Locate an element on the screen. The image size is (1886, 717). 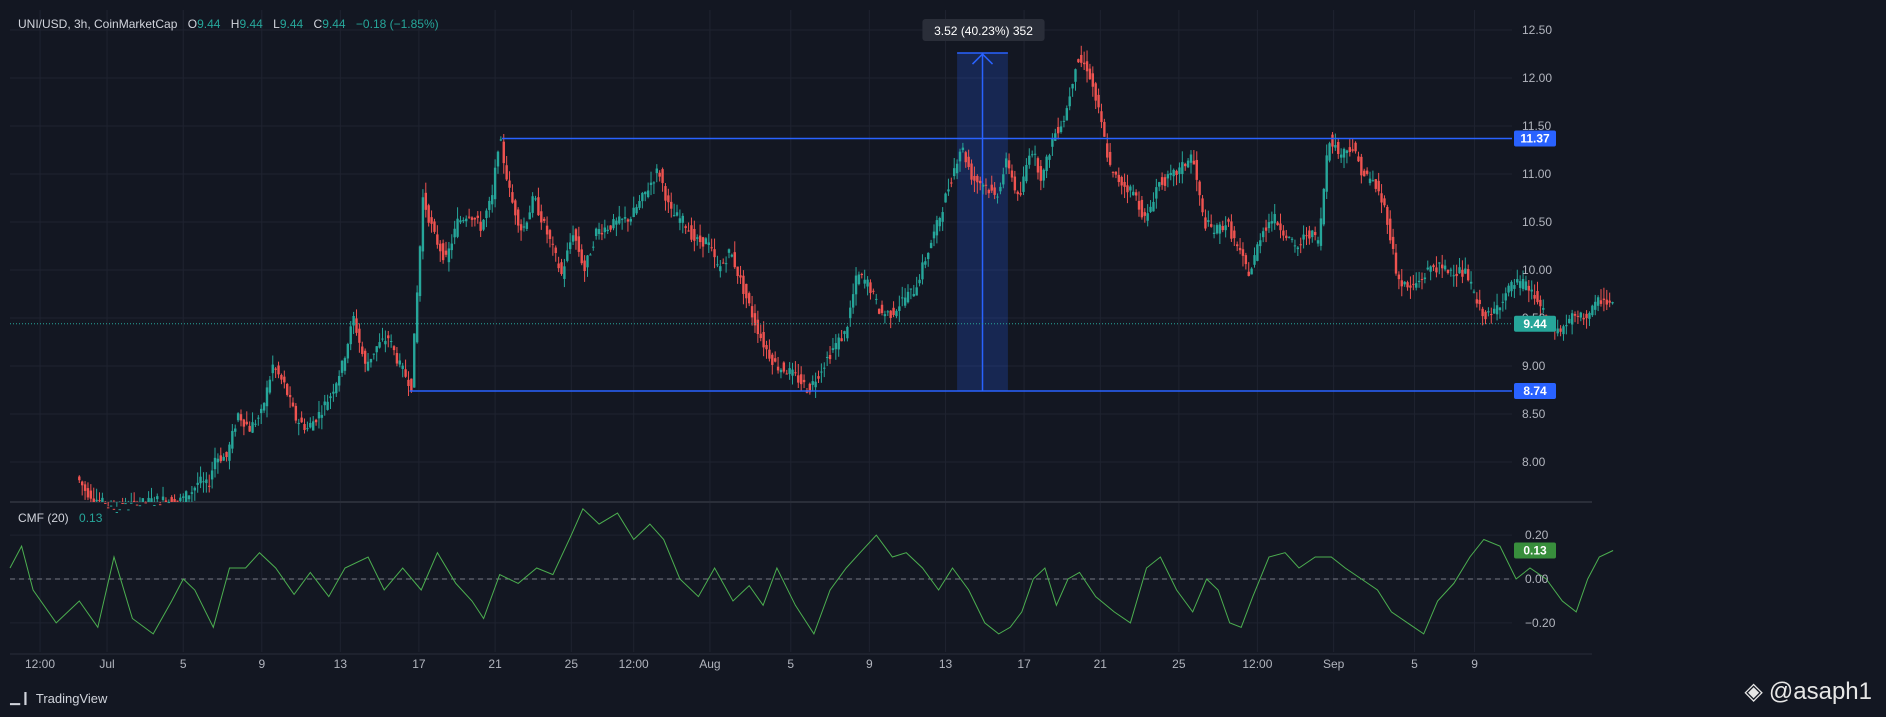
cmf-value-badge: 0.13 is located at coordinates (1535, 550).